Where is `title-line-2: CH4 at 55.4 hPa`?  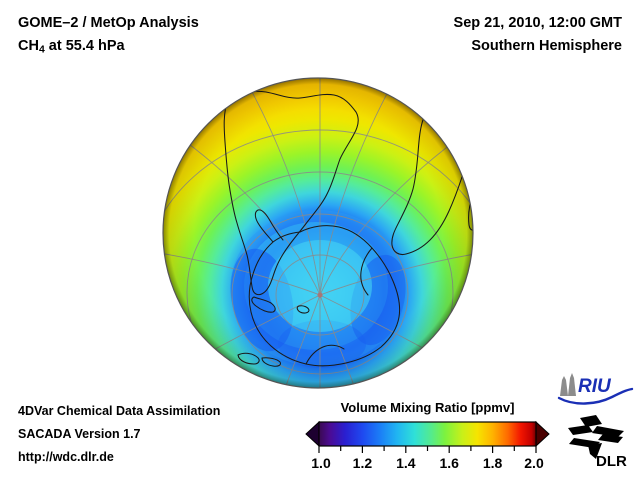
title-line-2: CH4 at 55.4 hPa is located at coordinates (108, 48).